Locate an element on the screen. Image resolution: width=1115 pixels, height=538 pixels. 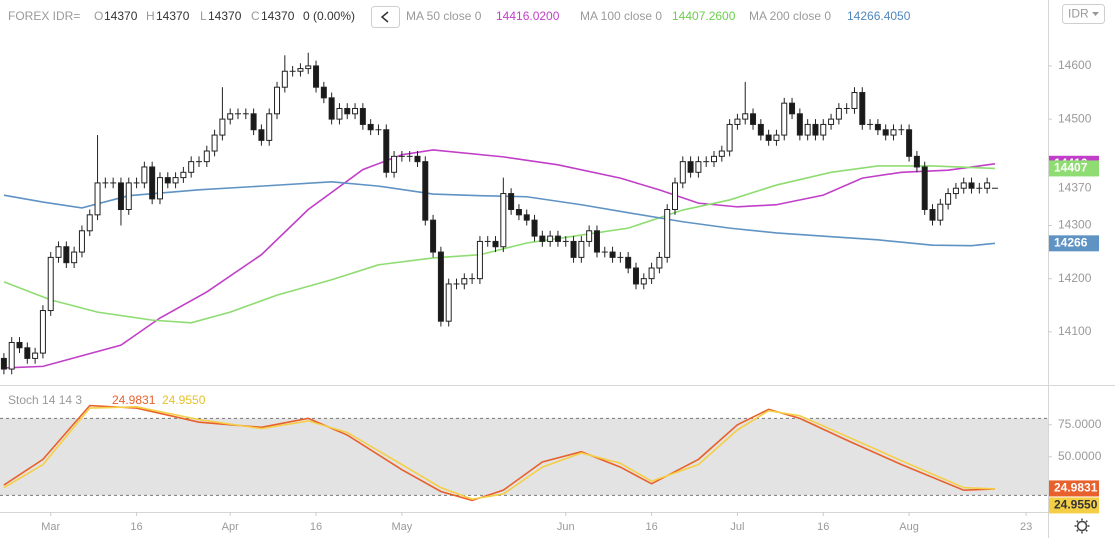
ma-value: 14266.4050 is located at coordinates (879, 16).